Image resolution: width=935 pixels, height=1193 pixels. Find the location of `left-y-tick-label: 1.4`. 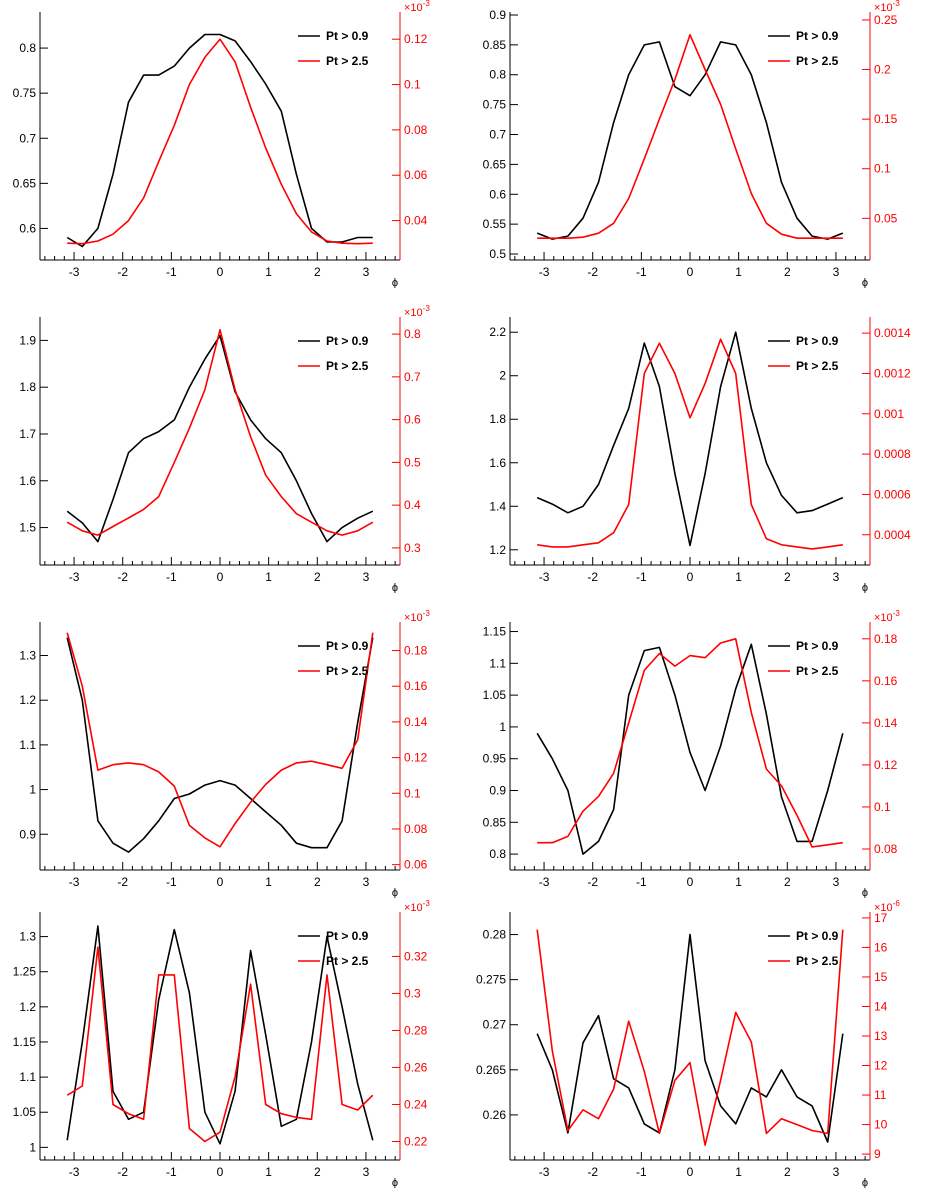

left-y-tick-label: 1.4 is located at coordinates (497, 506).